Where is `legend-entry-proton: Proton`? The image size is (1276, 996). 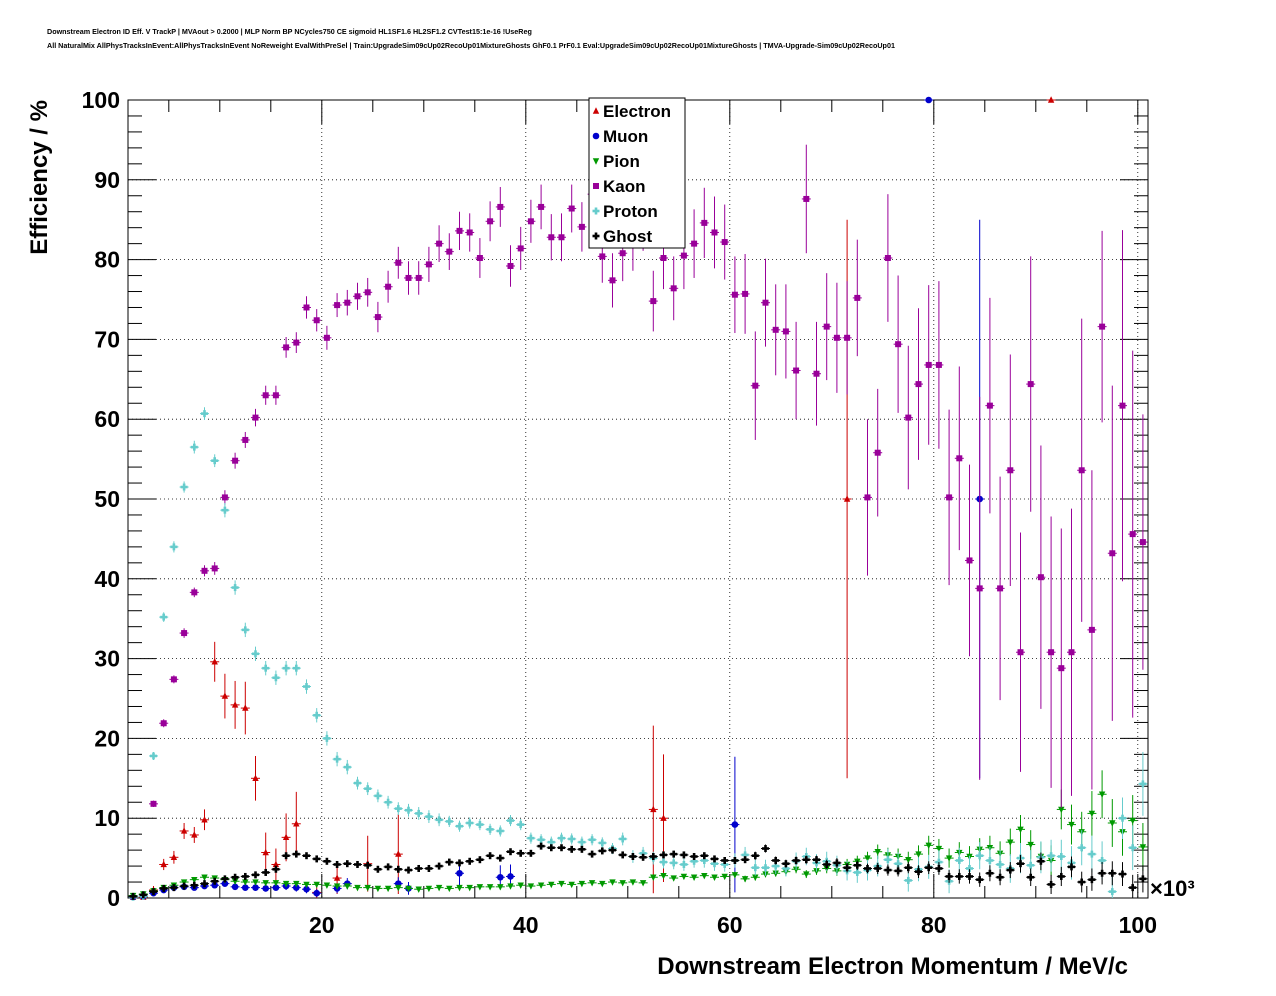 legend-entry-proton: Proton is located at coordinates (625, 211).